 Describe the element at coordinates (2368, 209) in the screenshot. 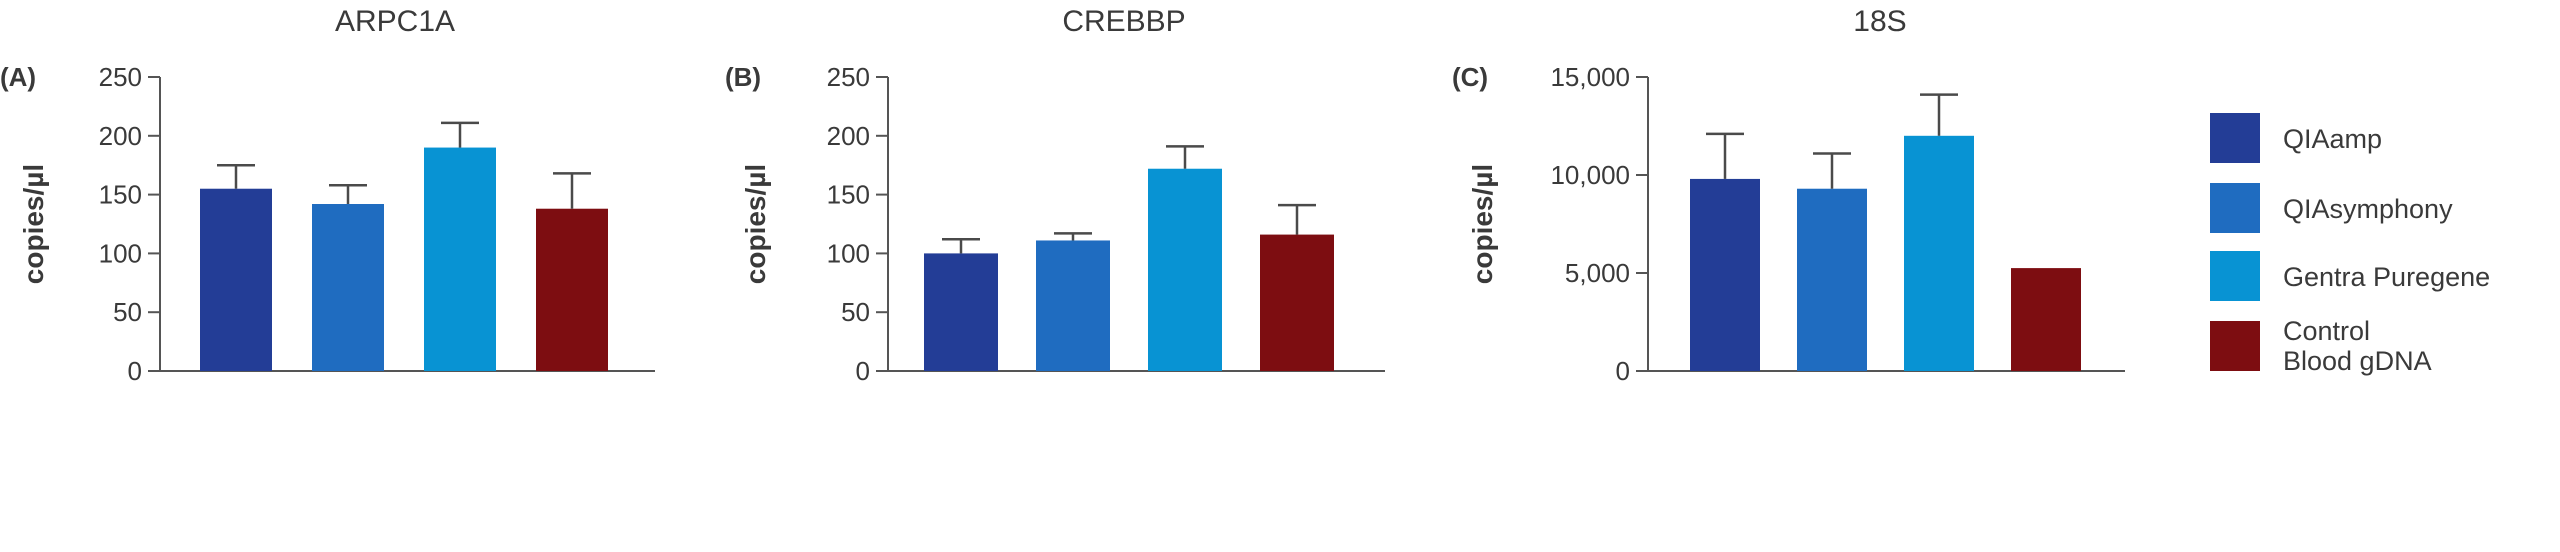

I see `legend-label: QIAsymphony` at that location.